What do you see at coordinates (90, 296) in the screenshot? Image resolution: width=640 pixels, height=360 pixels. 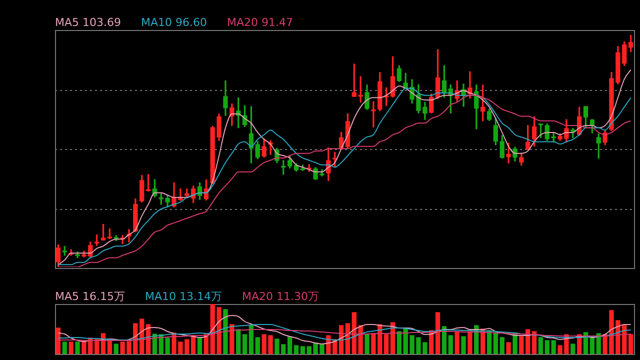 I see `text: MA5 16.15万` at bounding box center [90, 296].